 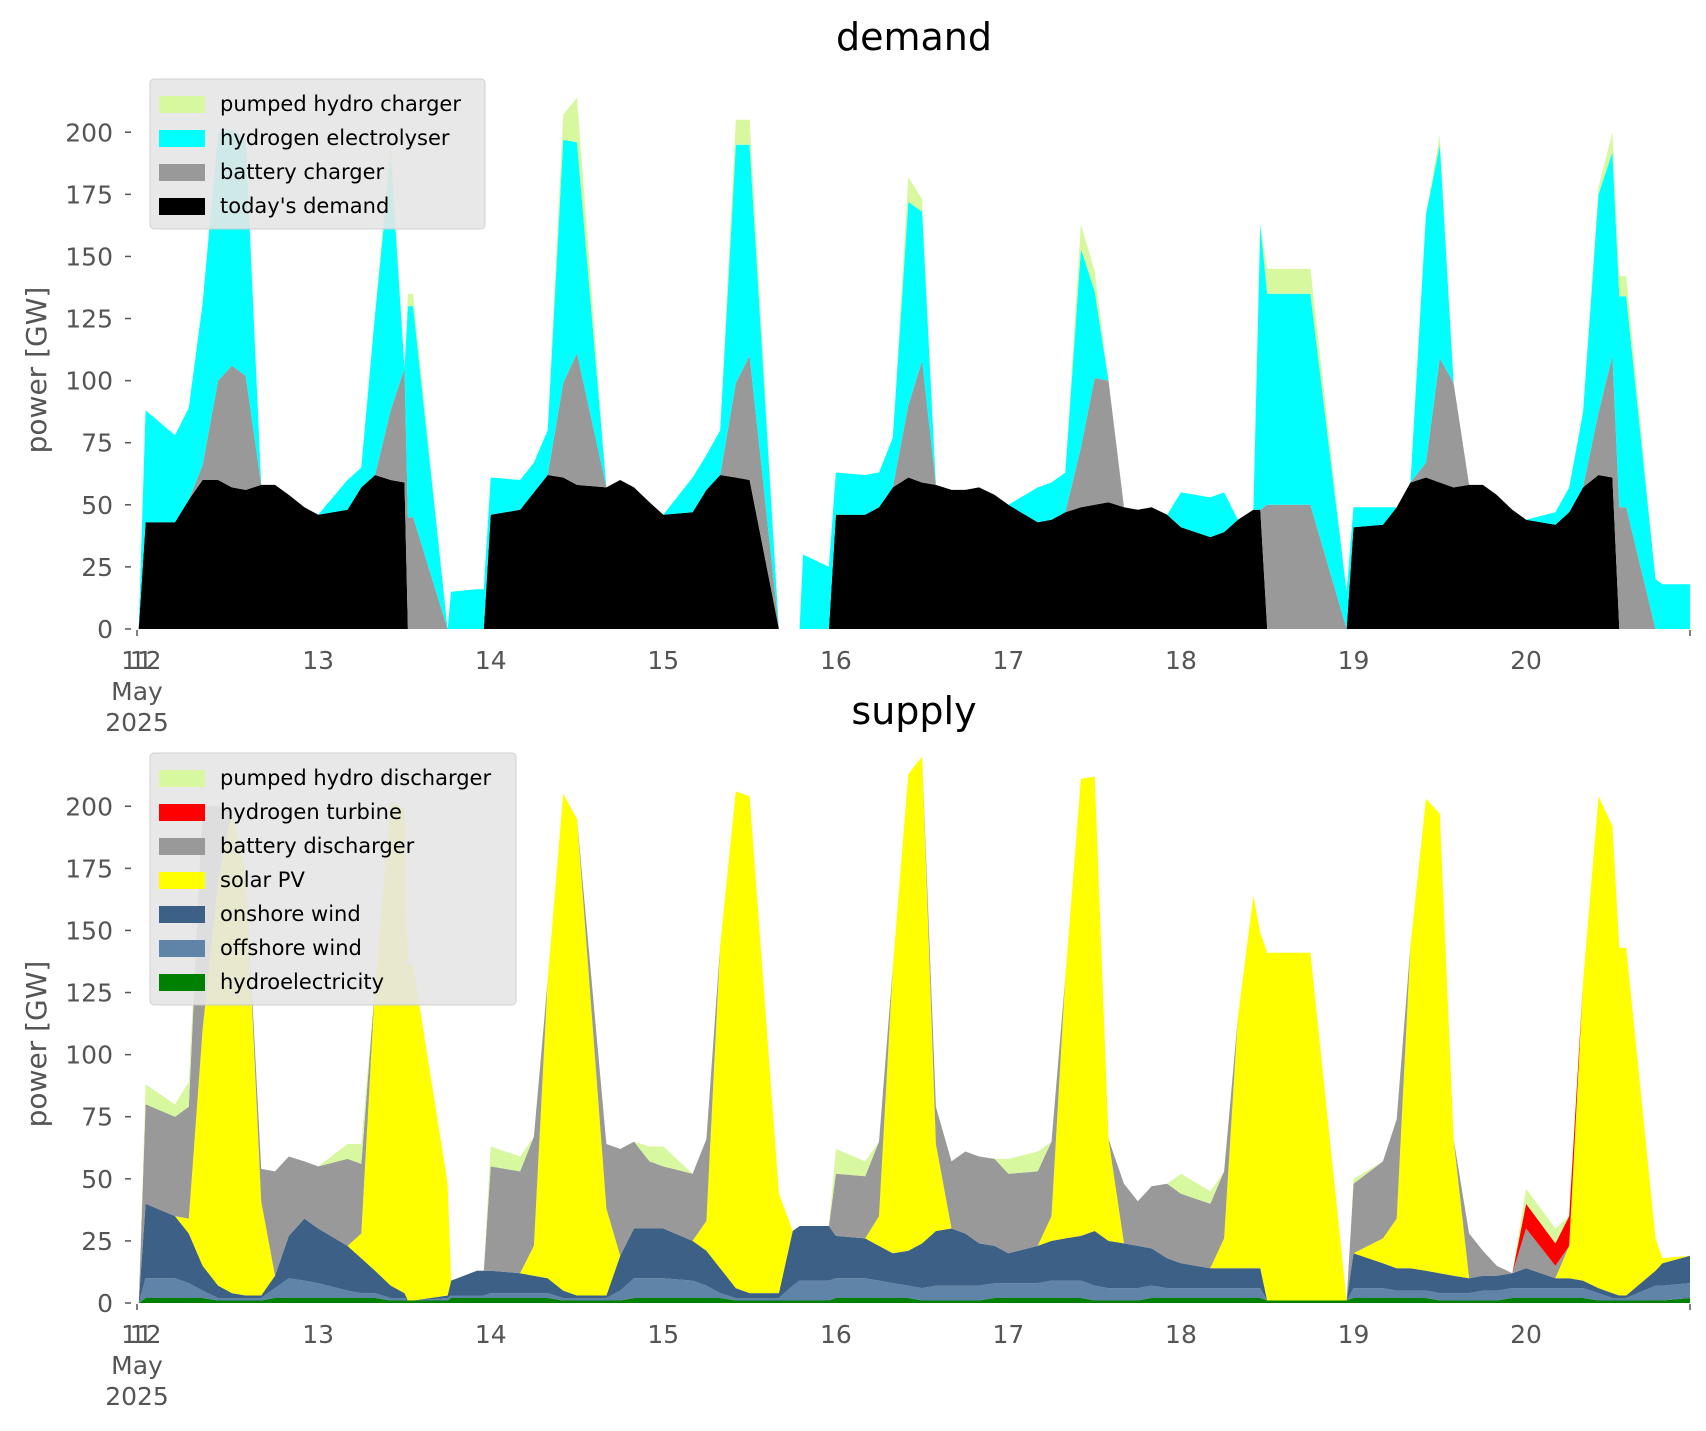 What do you see at coordinates (302, 982) in the screenshot?
I see `legend-label-hydroelectricity: hydroelectricity` at bounding box center [302, 982].